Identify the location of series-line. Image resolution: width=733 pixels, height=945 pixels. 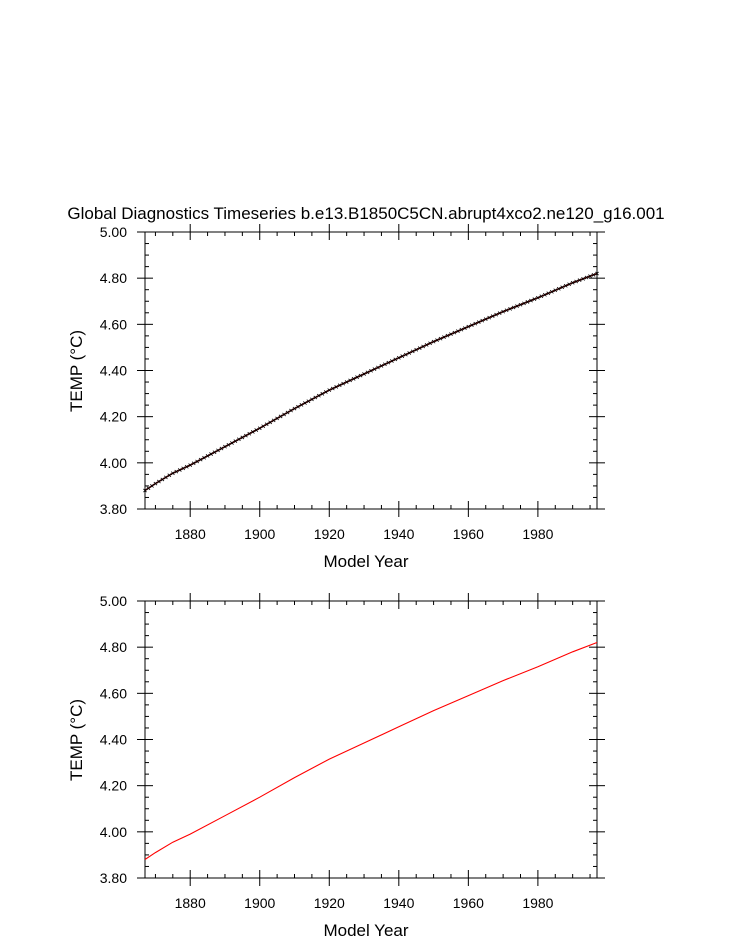
(371, 750).